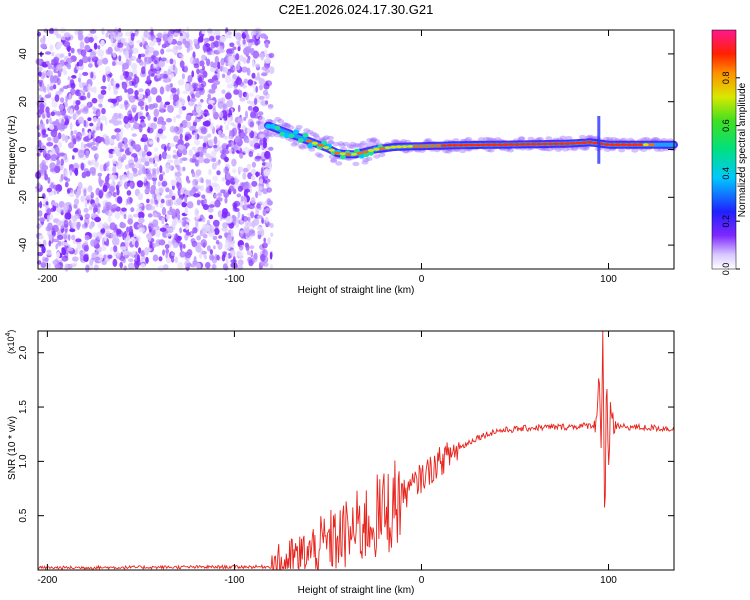 Image resolution: width=750 pixels, height=600 pixels. What do you see at coordinates (726, 78) in the screenshot?
I see `colorbar-tick-label: 0.8` at bounding box center [726, 78].